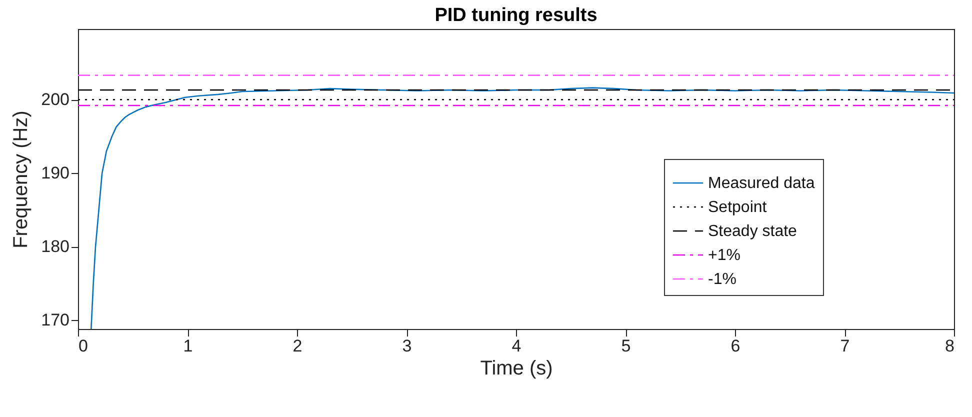  Describe the element at coordinates (55, 320) in the screenshot. I see `y-tick-label: 170` at that location.